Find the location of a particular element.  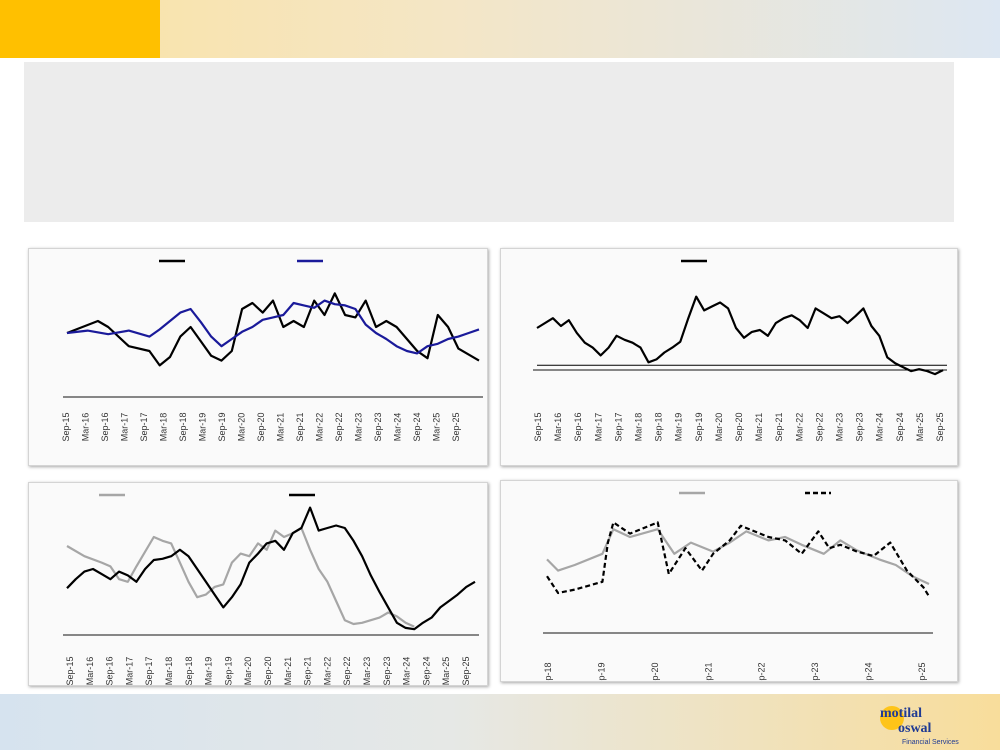

svg-text: motilal is located at coordinates (901, 713).